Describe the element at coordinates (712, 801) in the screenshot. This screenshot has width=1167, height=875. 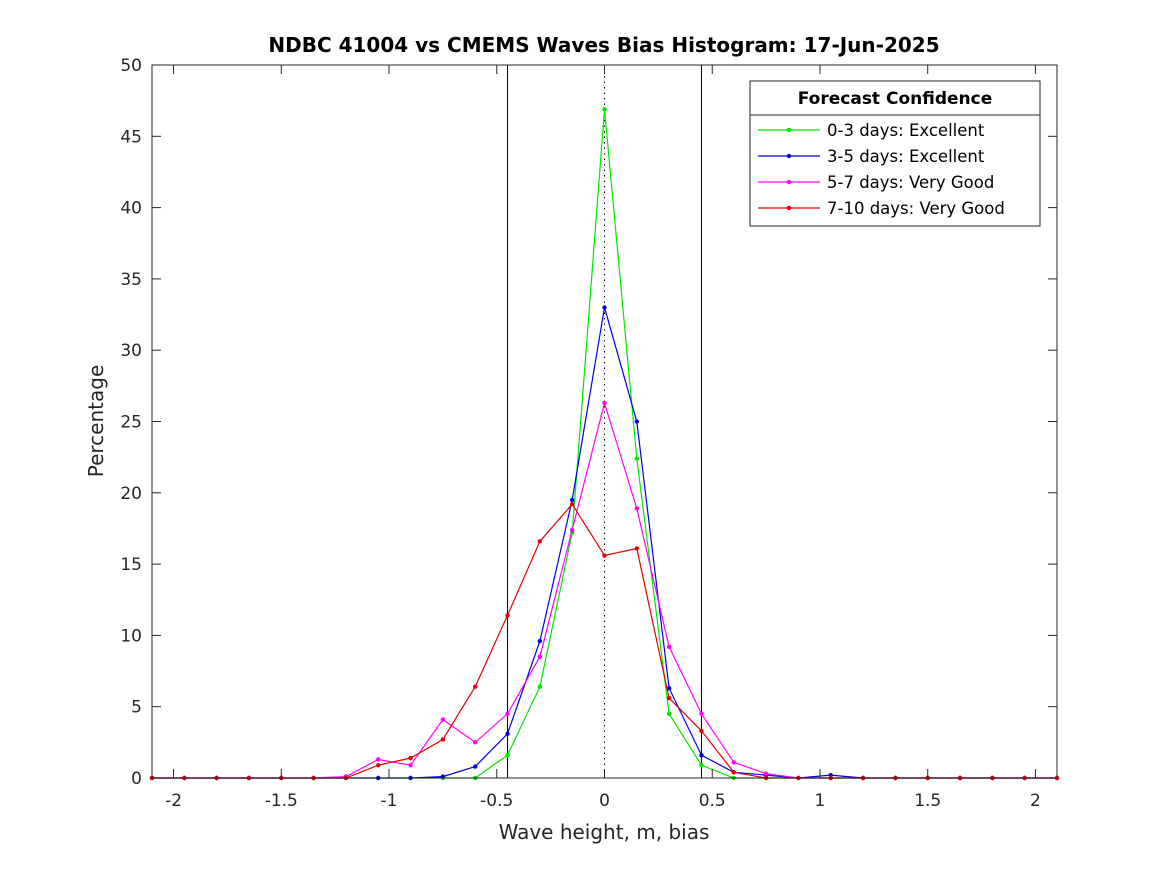
I see `x-tick-label: 0.5` at that location.